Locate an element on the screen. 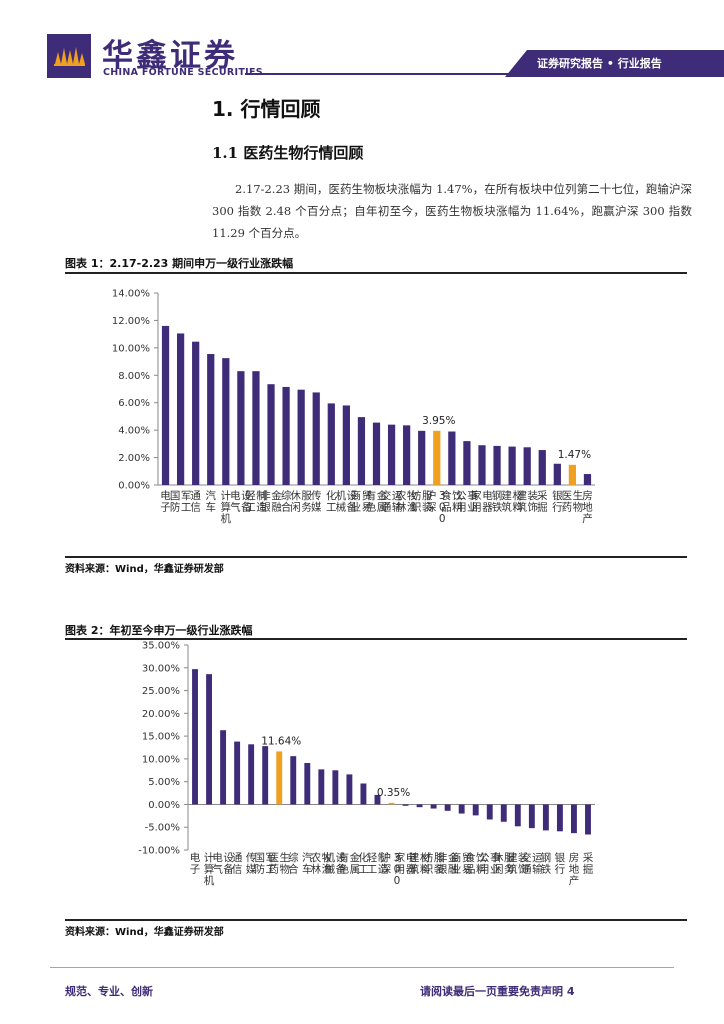 The image size is (724, 1024). y-tick-label: 5.00% is located at coordinates (164, 782).